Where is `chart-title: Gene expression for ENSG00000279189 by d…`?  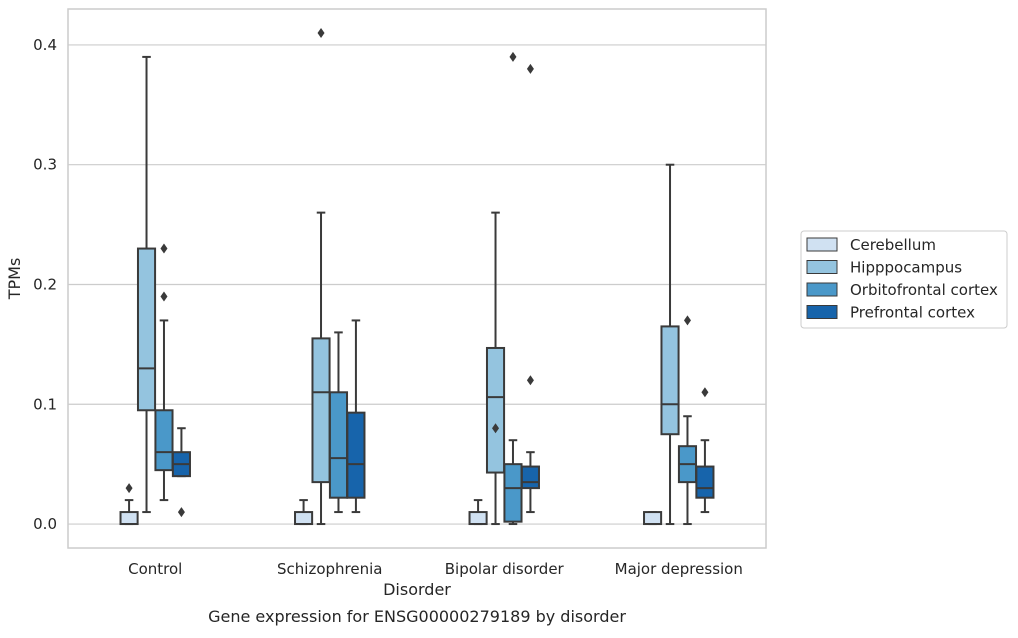
chart-title: Gene expression for ENSG00000279189 by d… is located at coordinates (417, 616).